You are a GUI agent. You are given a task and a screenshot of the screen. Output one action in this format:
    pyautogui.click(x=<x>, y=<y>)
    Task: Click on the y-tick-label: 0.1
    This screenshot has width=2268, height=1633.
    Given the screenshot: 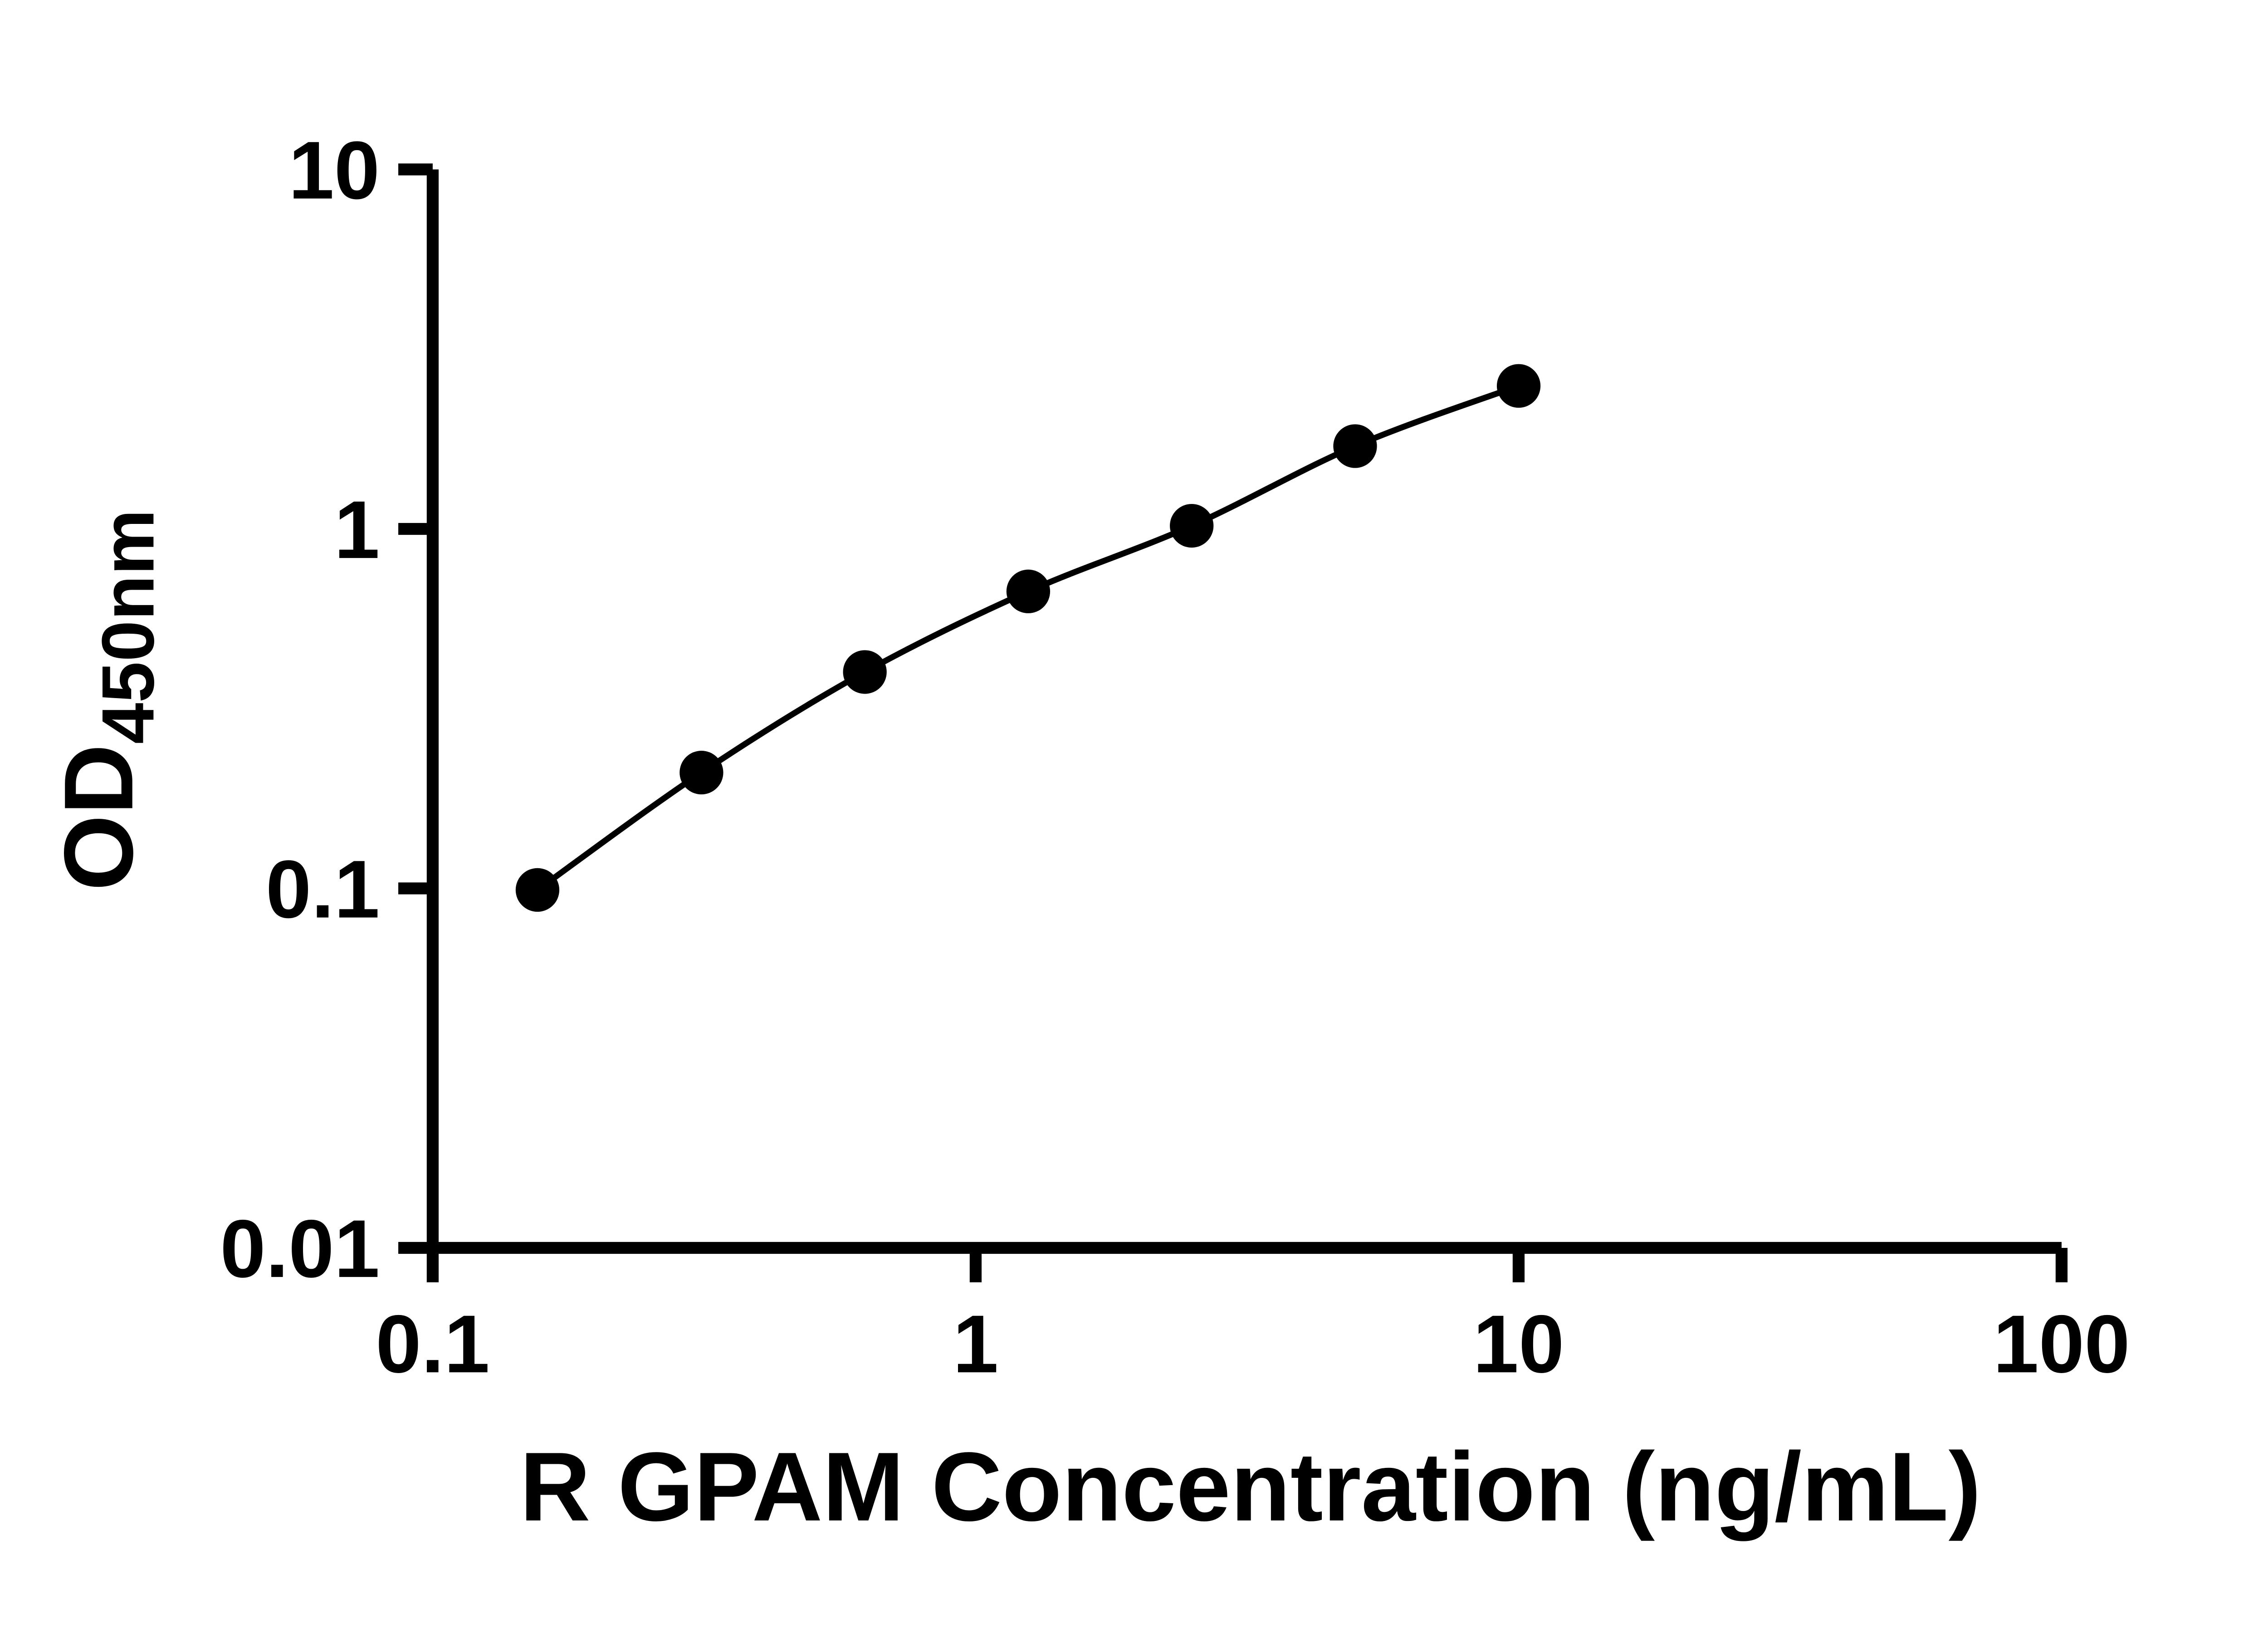 What is the action you would take?
    pyautogui.click(x=323, y=889)
    